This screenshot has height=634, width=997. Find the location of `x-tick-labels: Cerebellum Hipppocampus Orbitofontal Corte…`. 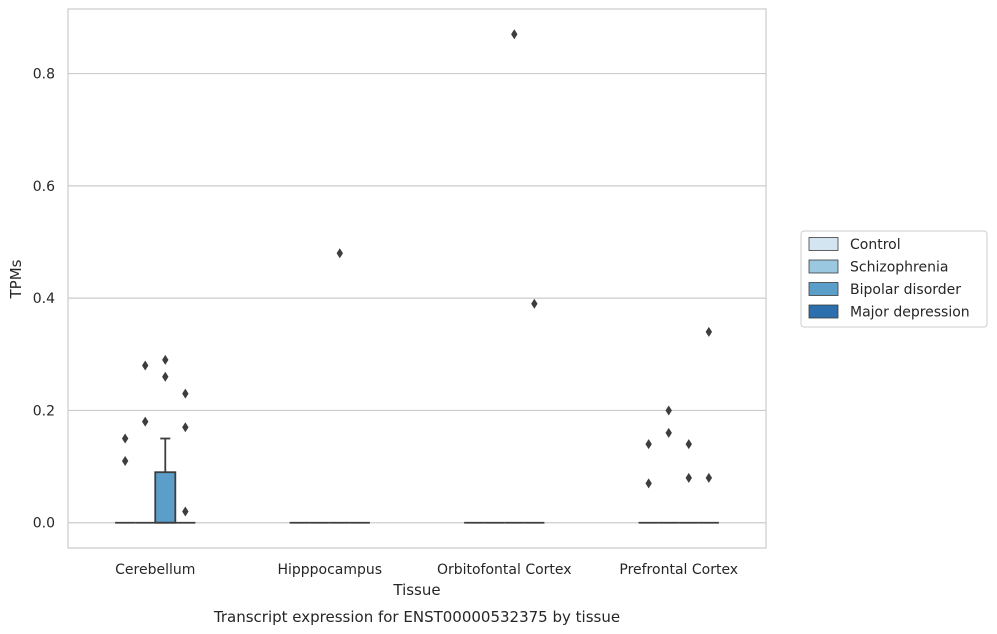

x-tick-labels: Cerebellum Hipppocampus Orbitofontal Corte… is located at coordinates (426, 570).